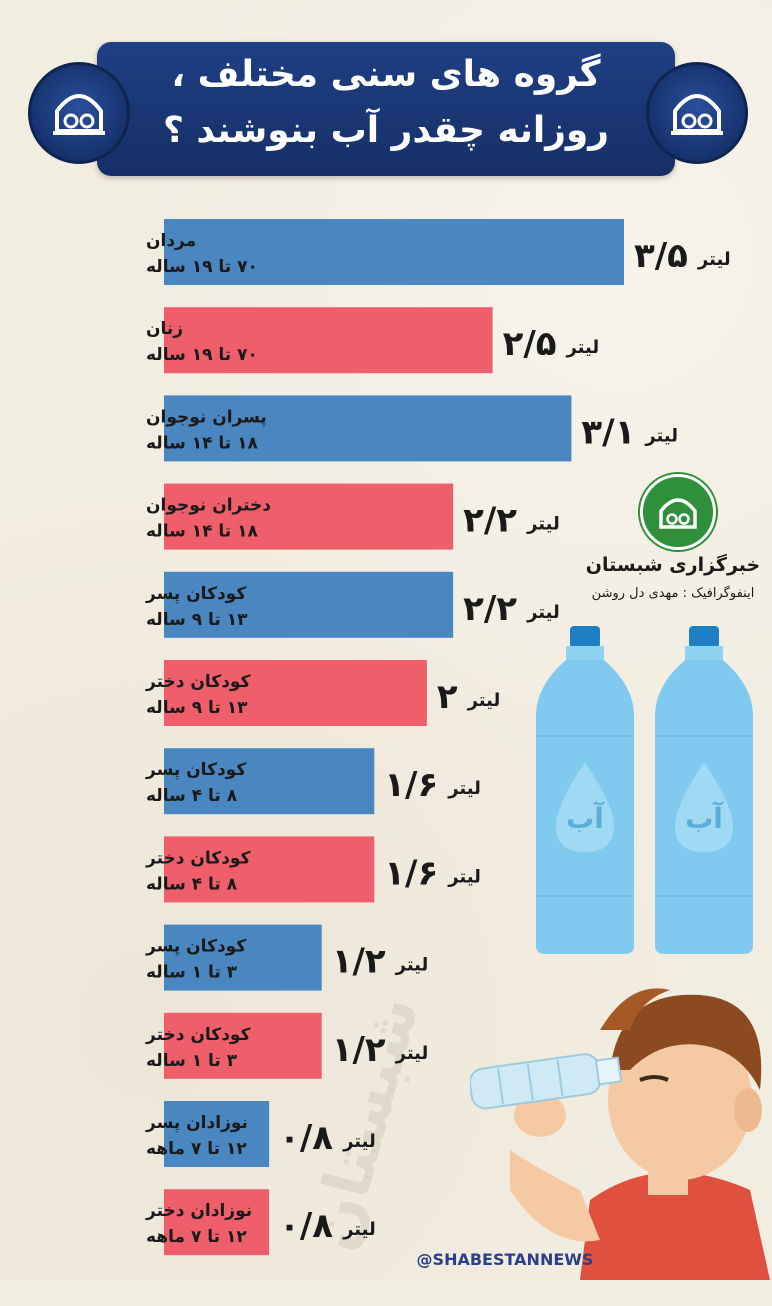  Describe the element at coordinates (505, 1259) in the screenshot. I see `social-handle: @SHABESTANNEWS` at that location.